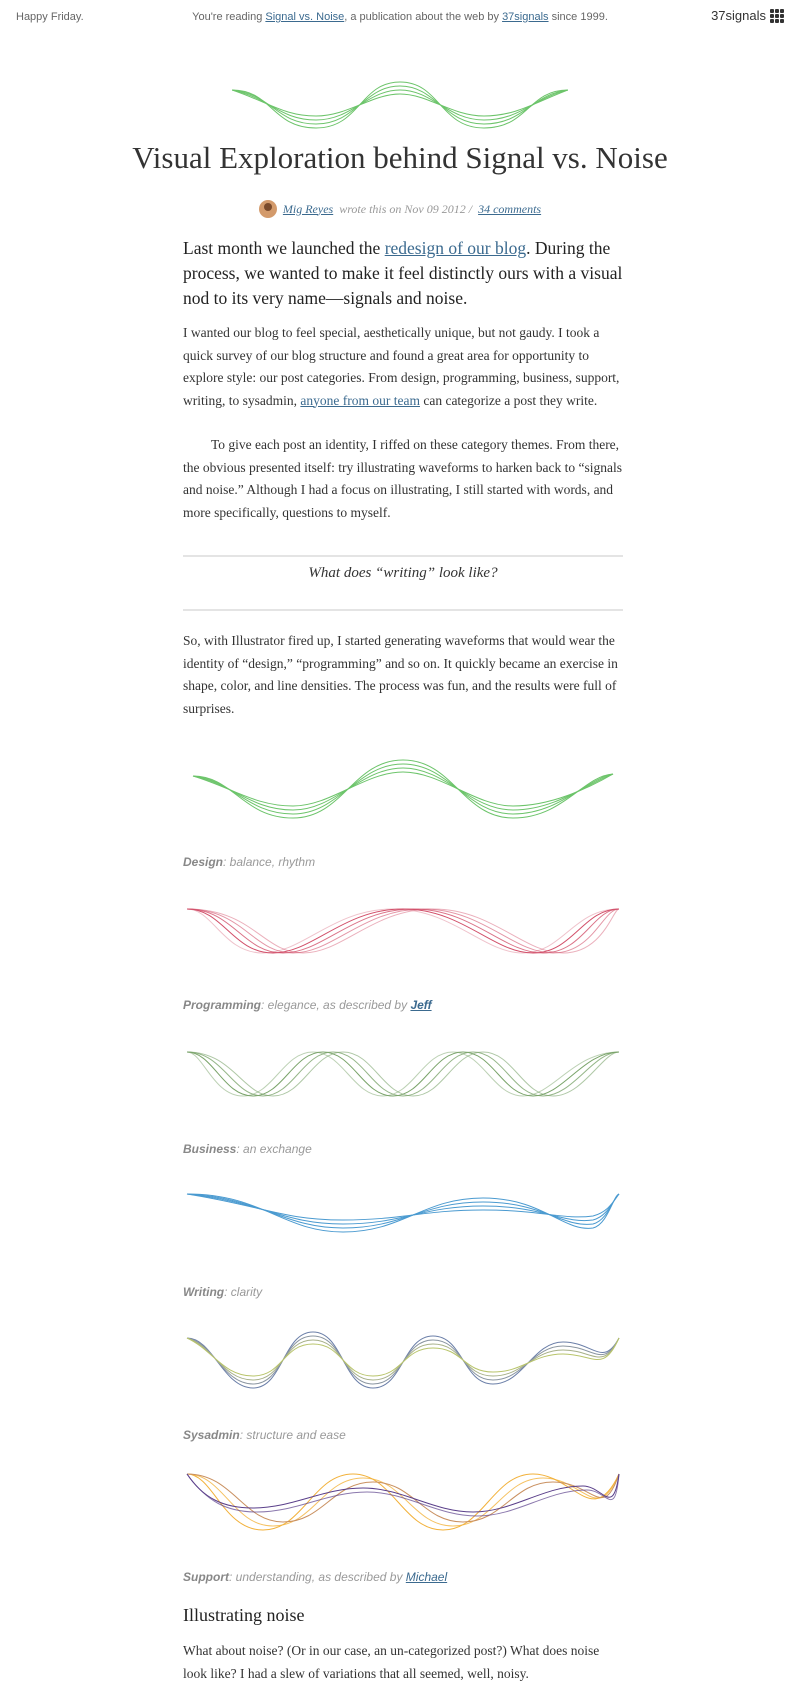 Image resolution: width=800 pixels, height=1699 pixels. What do you see at coordinates (267, 209) in the screenshot?
I see `author-avatar` at bounding box center [267, 209].